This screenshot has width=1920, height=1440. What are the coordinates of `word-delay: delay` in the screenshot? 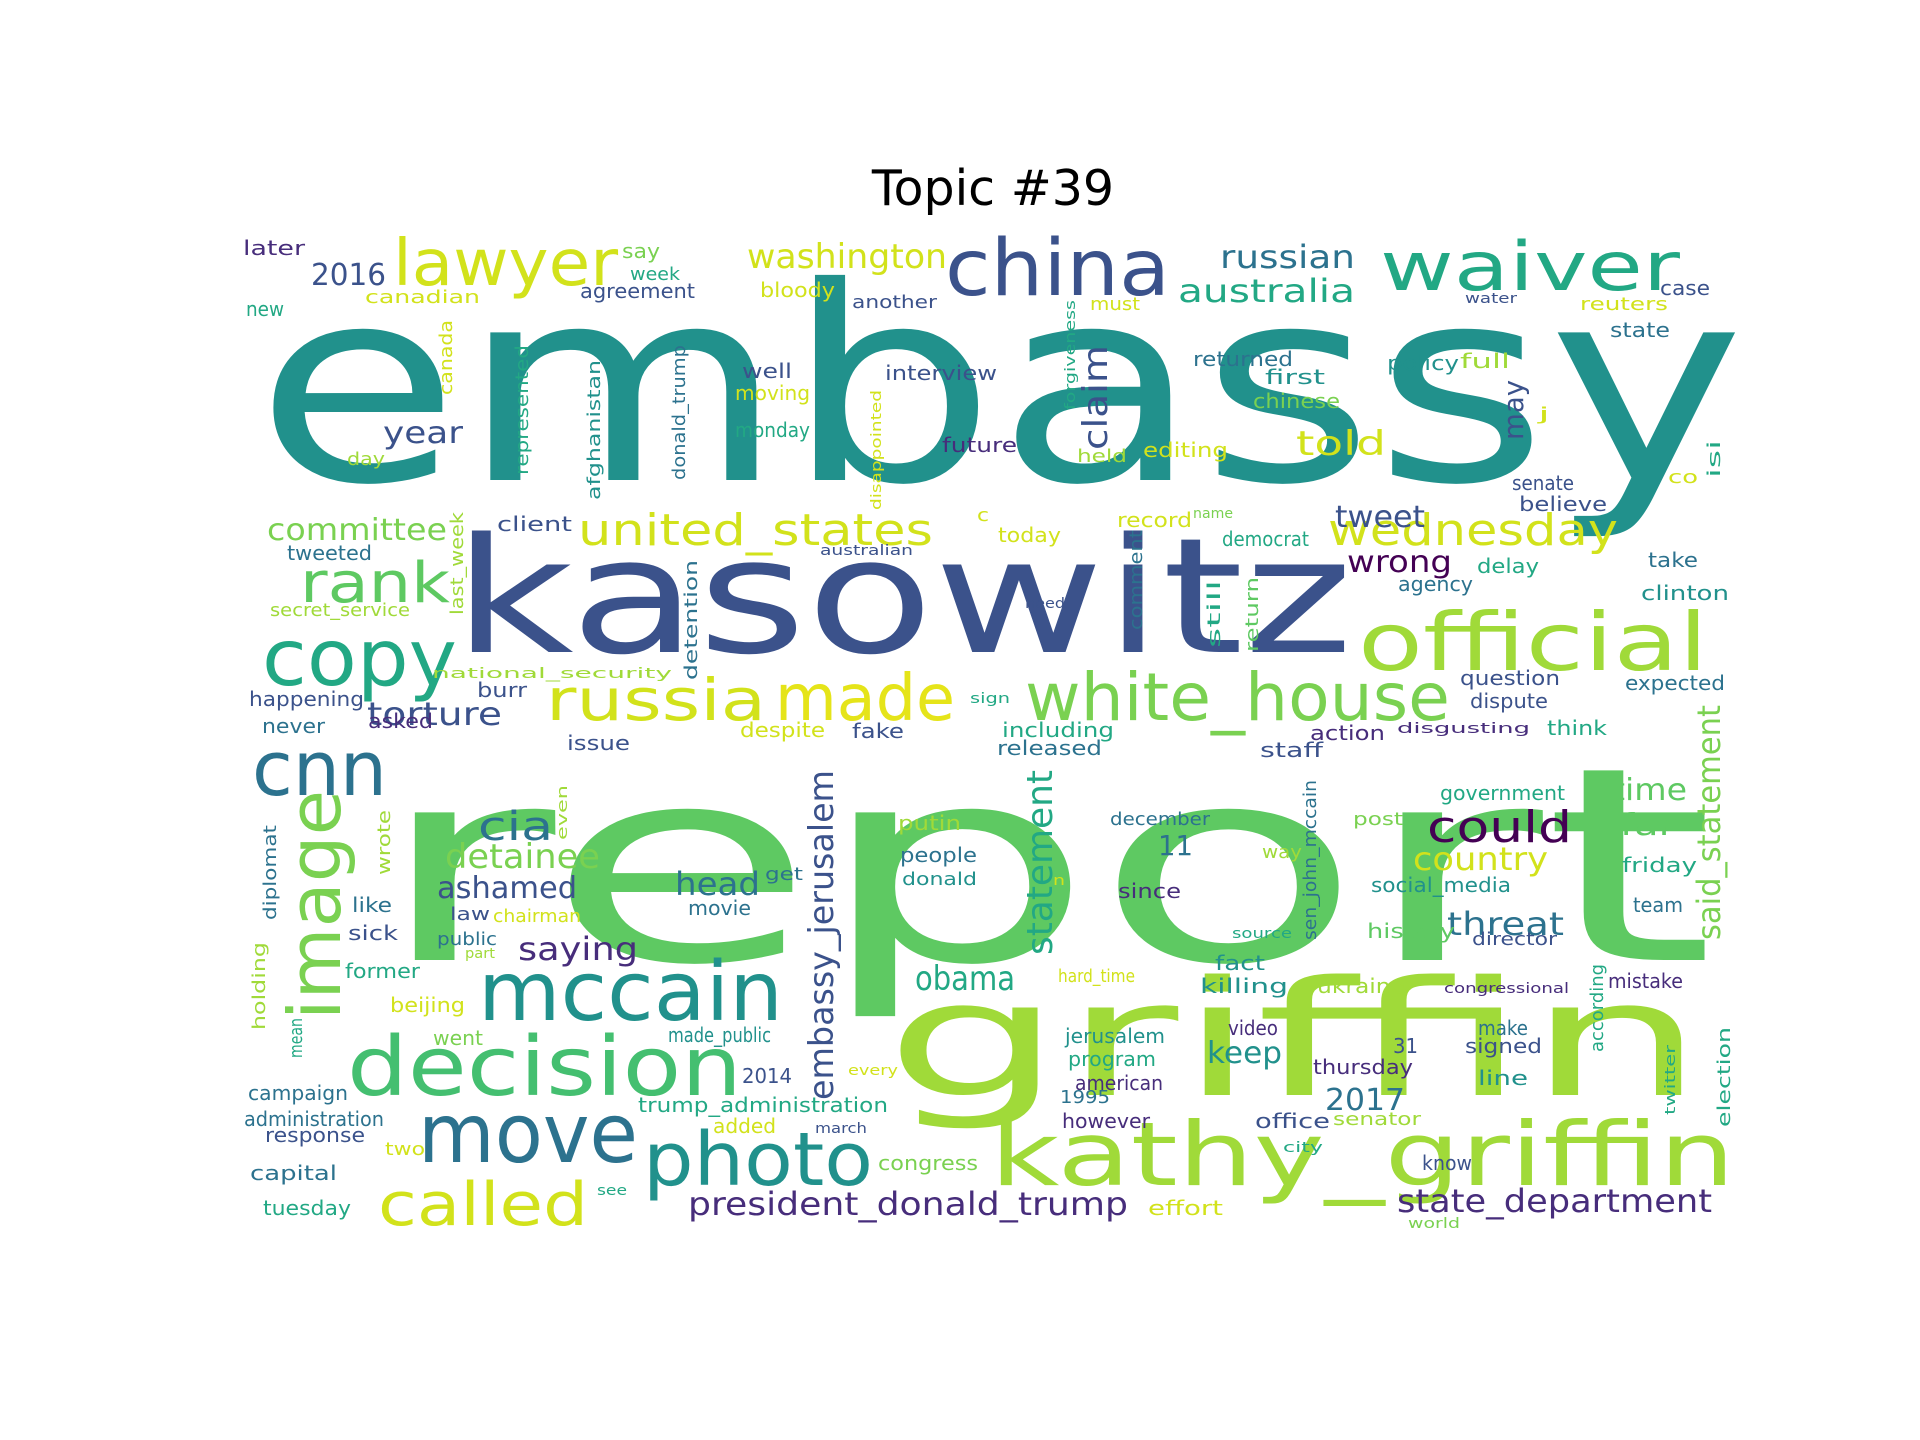 It's located at (1508, 566).